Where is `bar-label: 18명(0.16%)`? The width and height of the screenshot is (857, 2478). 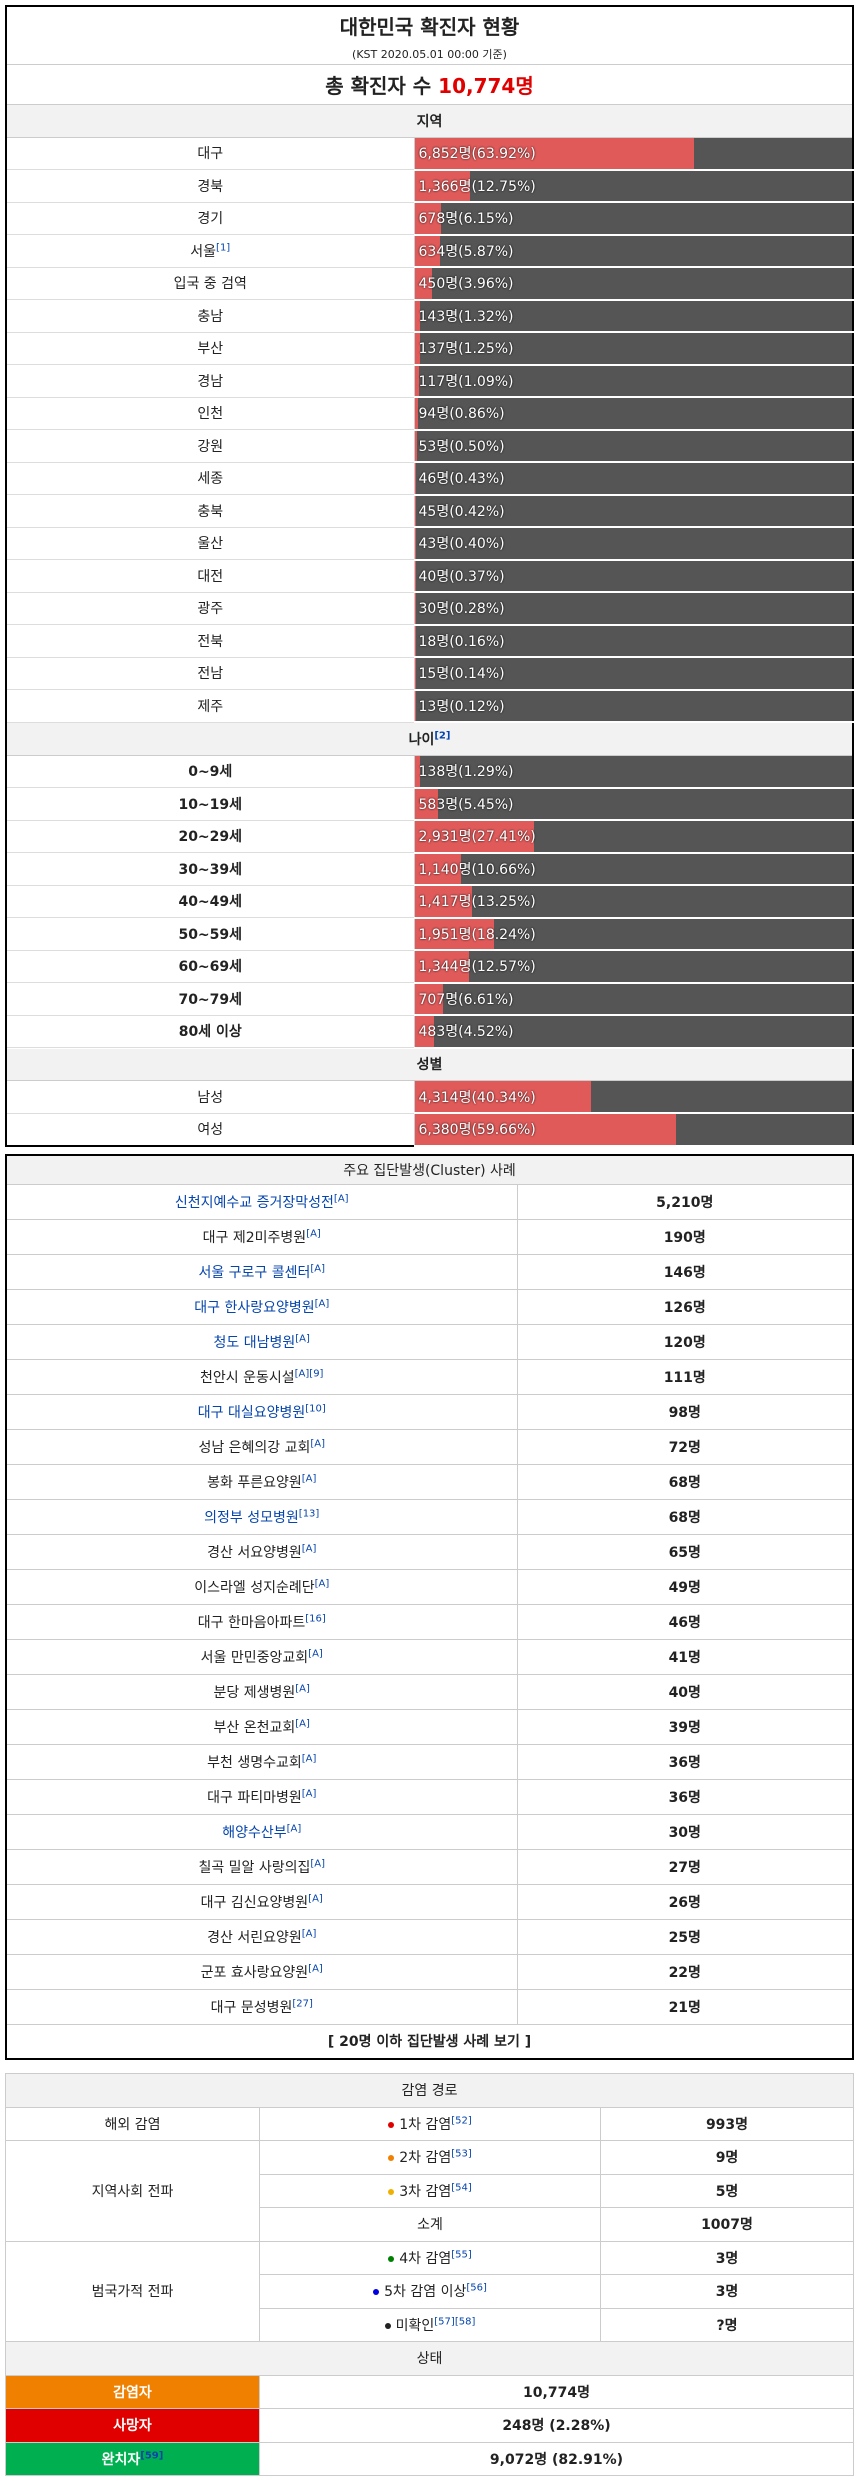
bar-label: 18명(0.16%) is located at coordinates (461, 641).